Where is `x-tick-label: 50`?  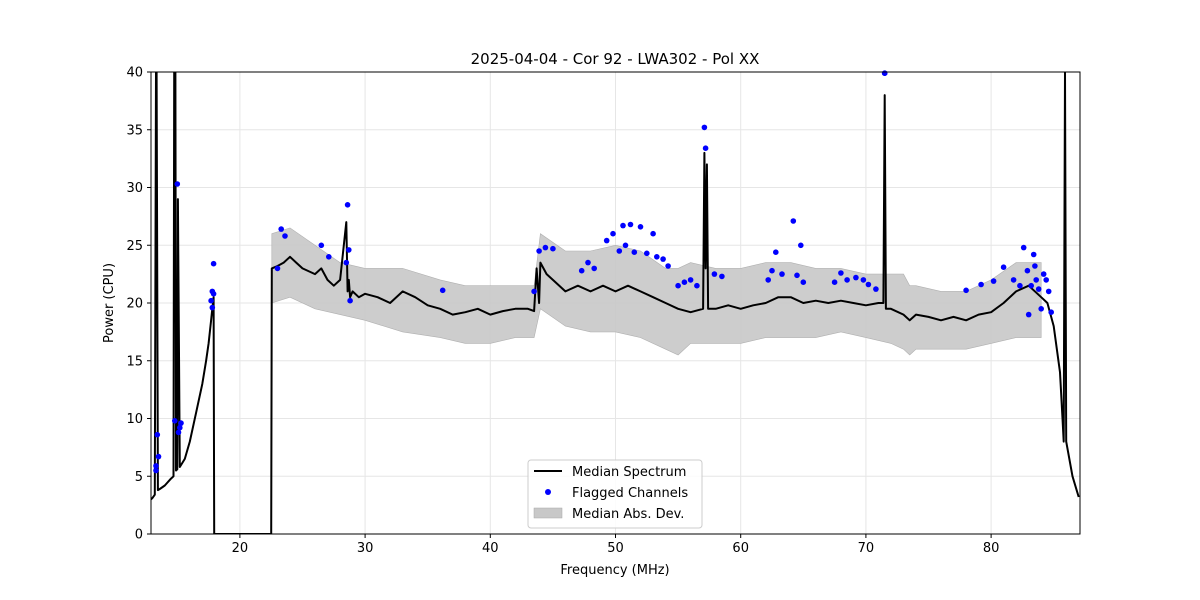
x-tick-label: 50 is located at coordinates (615, 548).